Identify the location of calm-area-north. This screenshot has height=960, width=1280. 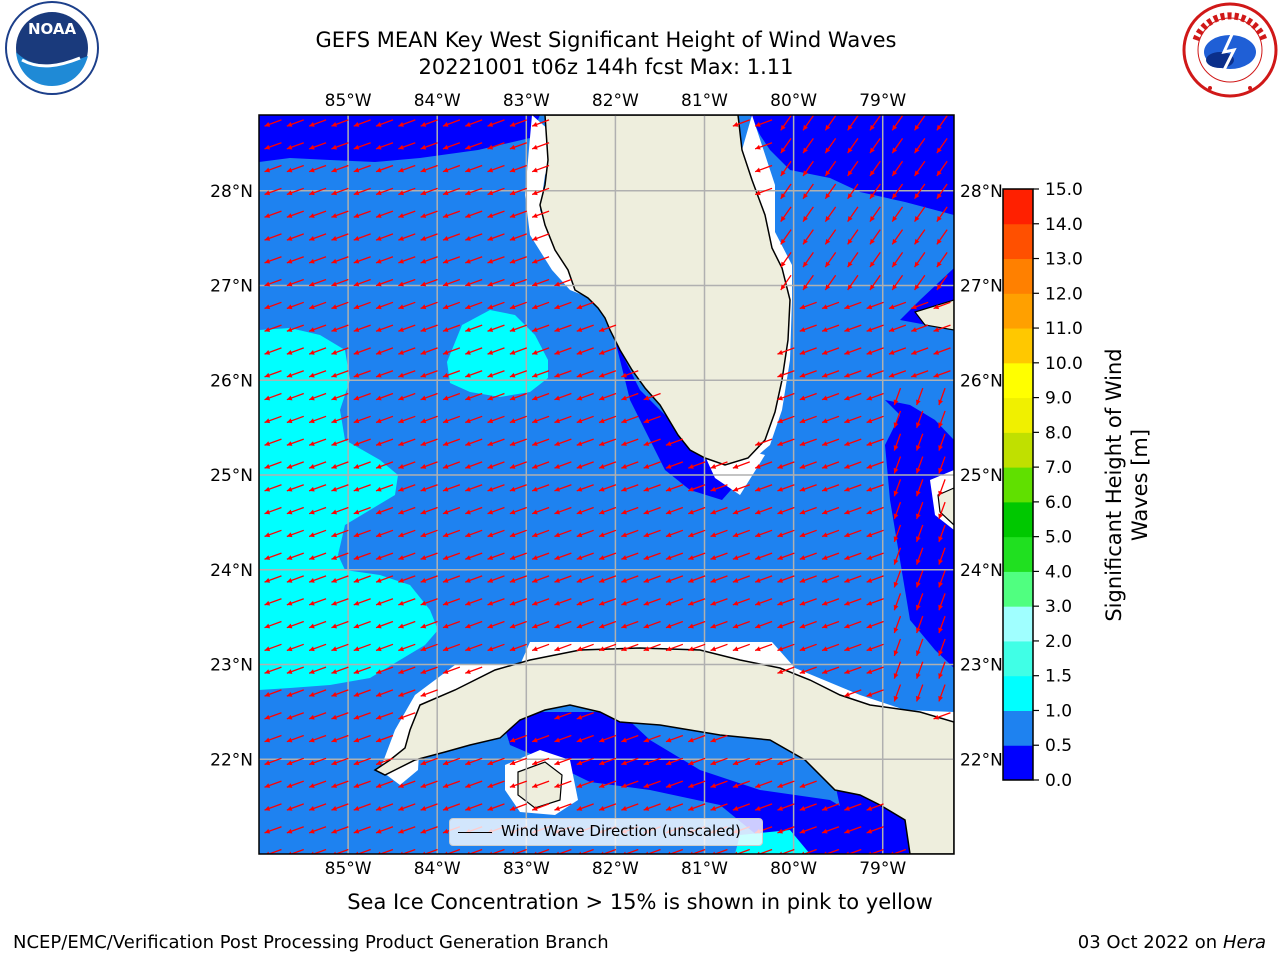
(399, 138).